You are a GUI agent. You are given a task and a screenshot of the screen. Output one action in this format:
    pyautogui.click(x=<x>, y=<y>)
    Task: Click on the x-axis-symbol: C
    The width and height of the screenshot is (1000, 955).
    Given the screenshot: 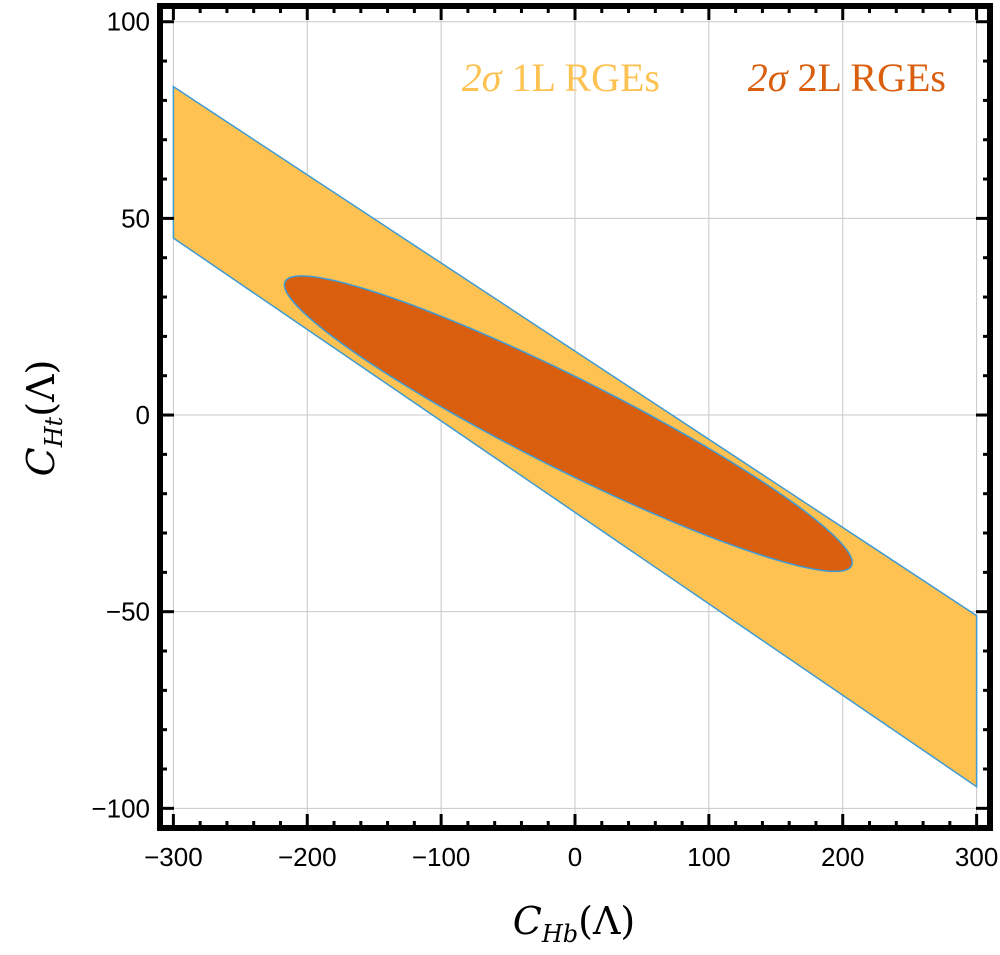 What is the action you would take?
    pyautogui.click(x=527, y=921)
    